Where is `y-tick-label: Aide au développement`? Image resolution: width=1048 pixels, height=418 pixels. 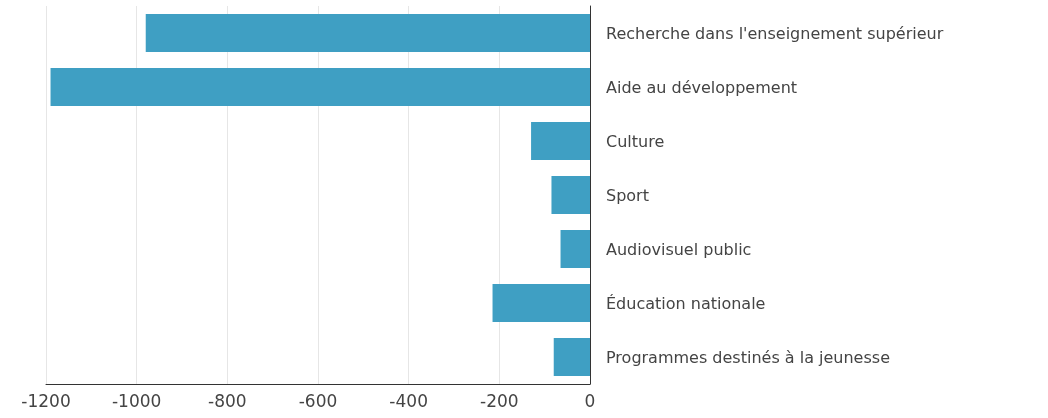
y-tick-label: Aide au développement is located at coordinates (702, 87).